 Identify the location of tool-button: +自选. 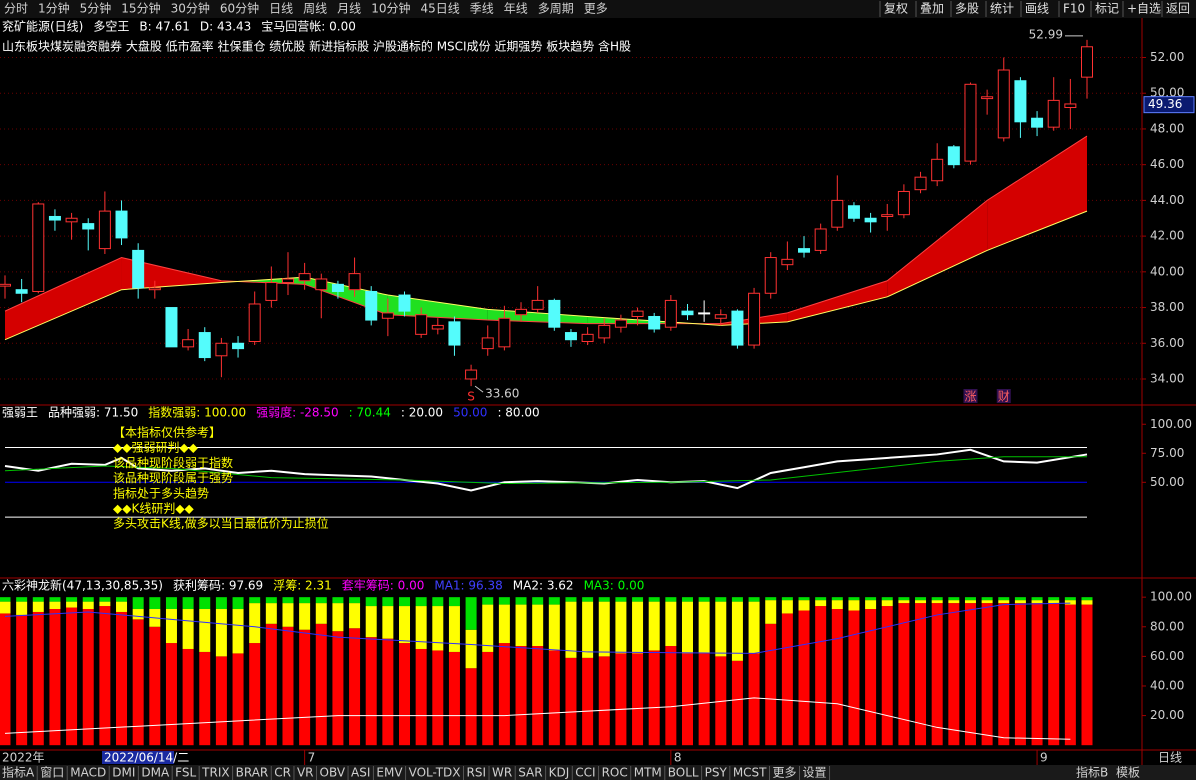
(1144, 9).